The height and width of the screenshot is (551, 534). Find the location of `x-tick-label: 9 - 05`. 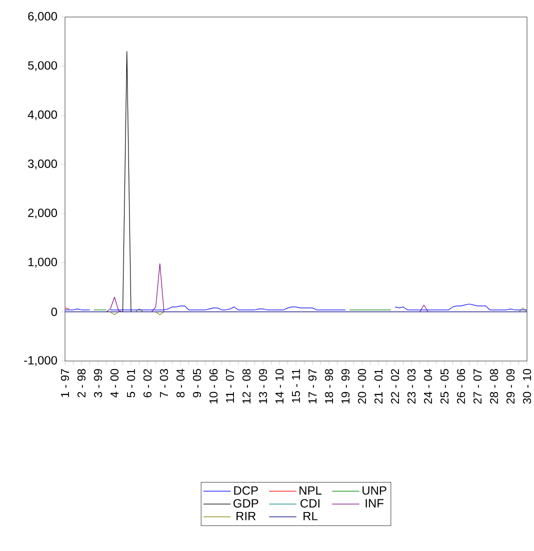

x-tick-label: 9 - 05 is located at coordinates (197, 383).